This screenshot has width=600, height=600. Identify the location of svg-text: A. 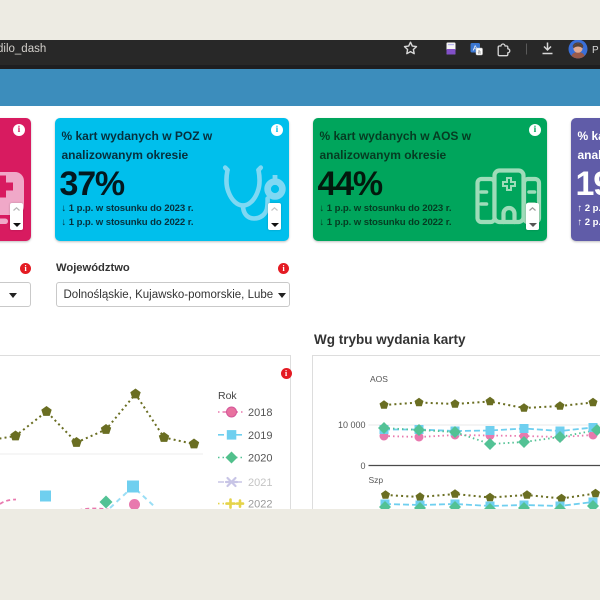
(475, 48).